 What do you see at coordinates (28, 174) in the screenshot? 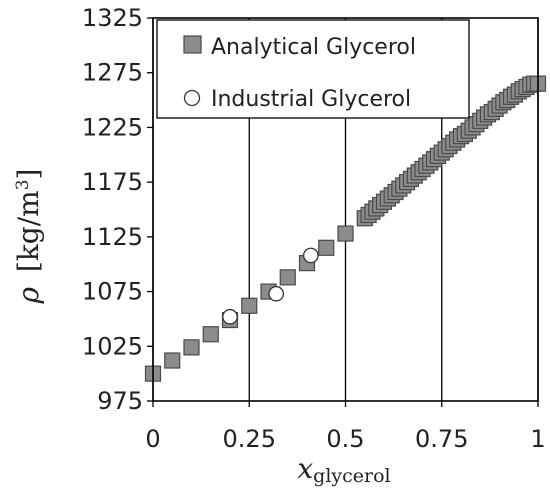
I see `y-axis-unit-close: ]` at bounding box center [28, 174].